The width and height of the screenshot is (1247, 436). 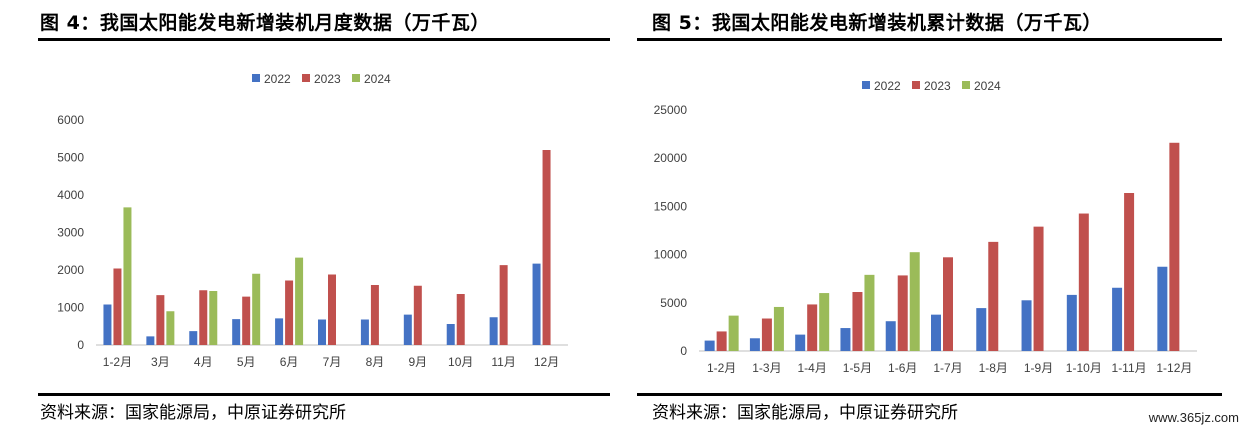 What do you see at coordinates (877, 23) in the screenshot?
I see `figure-5-title: 图 5：我国太阳能发电新增装机累计数据（万千瓦）` at bounding box center [877, 23].